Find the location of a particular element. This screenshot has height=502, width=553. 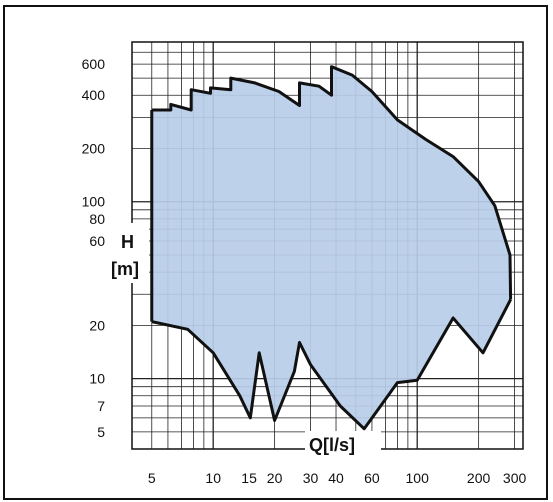

y-tick-label: 7 is located at coordinates (101, 406).